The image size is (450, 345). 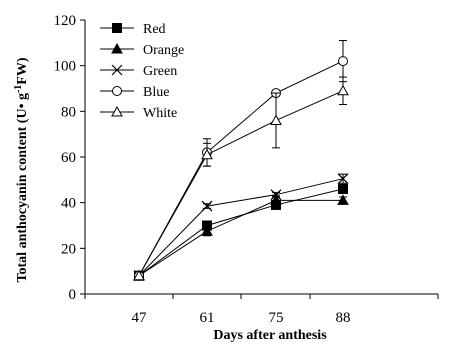 What do you see at coordinates (140, 318) in the screenshot?
I see `x-tick-label: 47` at bounding box center [140, 318].